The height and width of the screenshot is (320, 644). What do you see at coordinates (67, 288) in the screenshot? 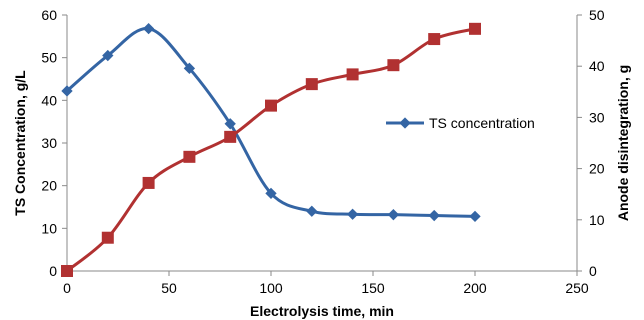
I see `x-tick-label: 0` at bounding box center [67, 288].